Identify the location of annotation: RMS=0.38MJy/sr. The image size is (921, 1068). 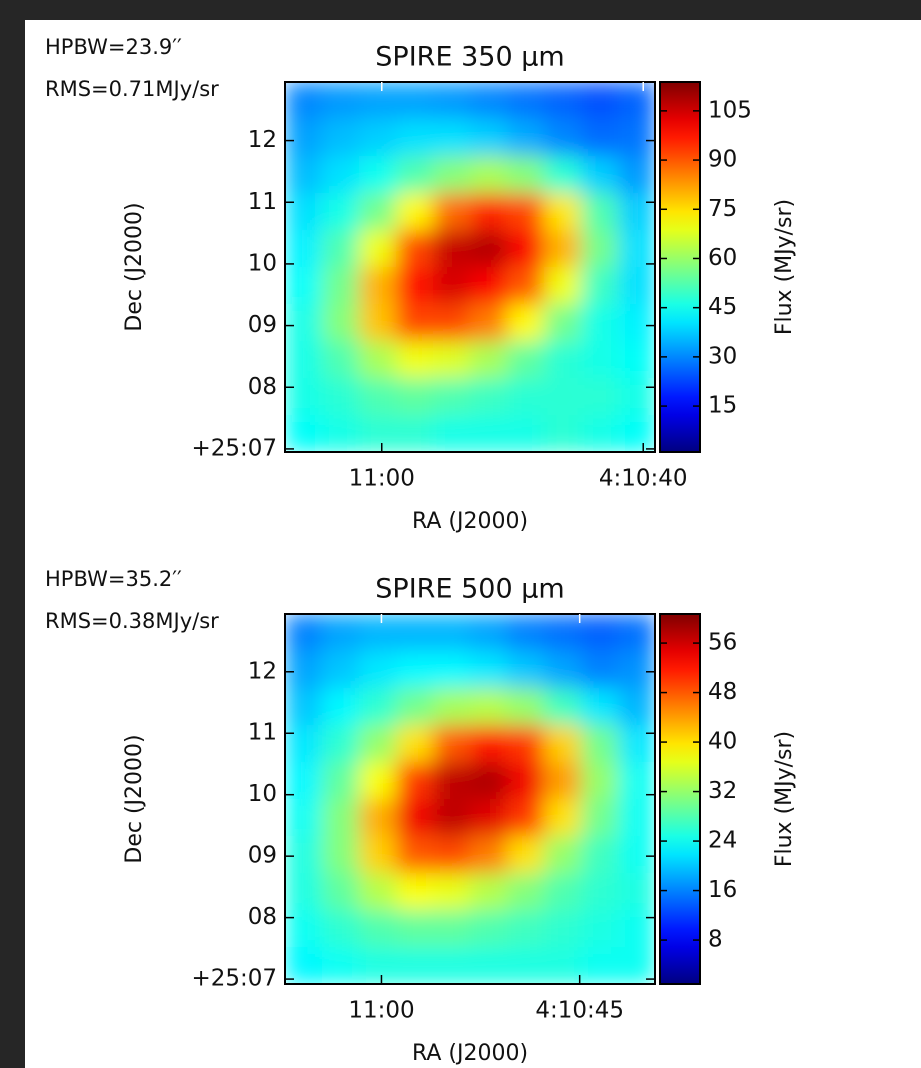
(132, 621).